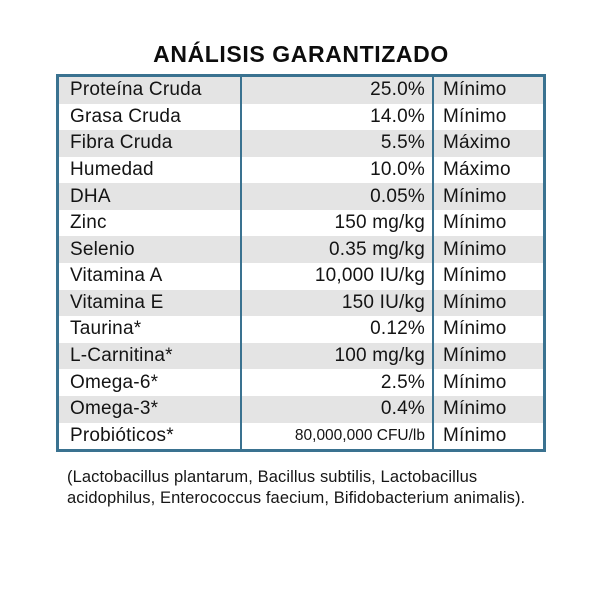 The image size is (600, 600). What do you see at coordinates (336, 223) in the screenshot?
I see `nutrient-value-cell: 150 mg/kg` at bounding box center [336, 223].